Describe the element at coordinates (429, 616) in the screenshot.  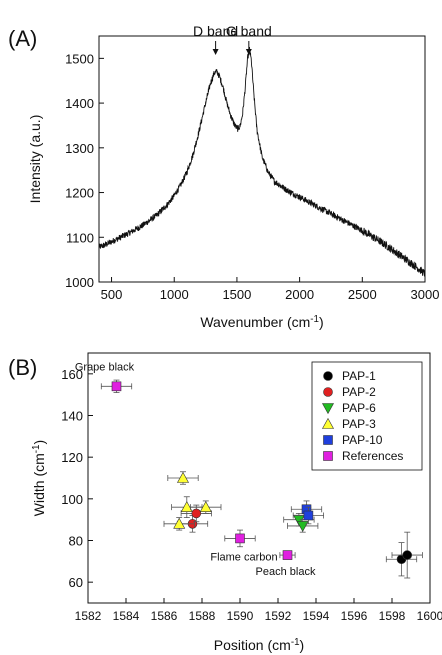
I see `x-tick-label-b: 1600` at that location.